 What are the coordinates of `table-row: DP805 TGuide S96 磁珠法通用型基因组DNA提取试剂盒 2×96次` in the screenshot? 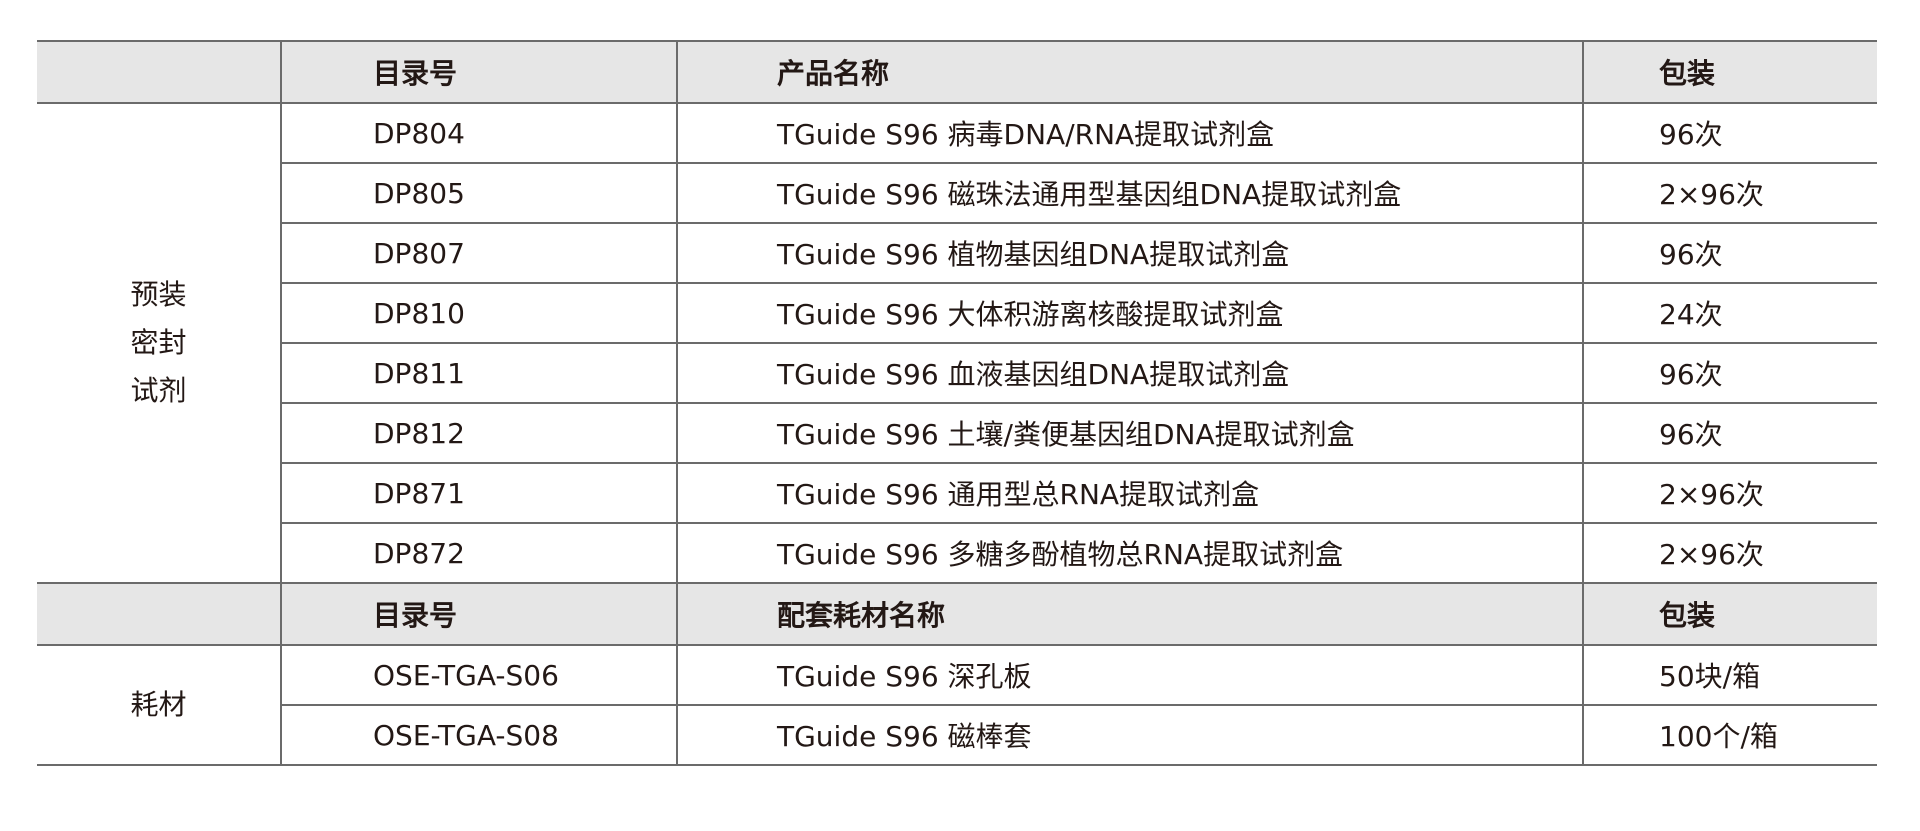 It's located at (957, 193).